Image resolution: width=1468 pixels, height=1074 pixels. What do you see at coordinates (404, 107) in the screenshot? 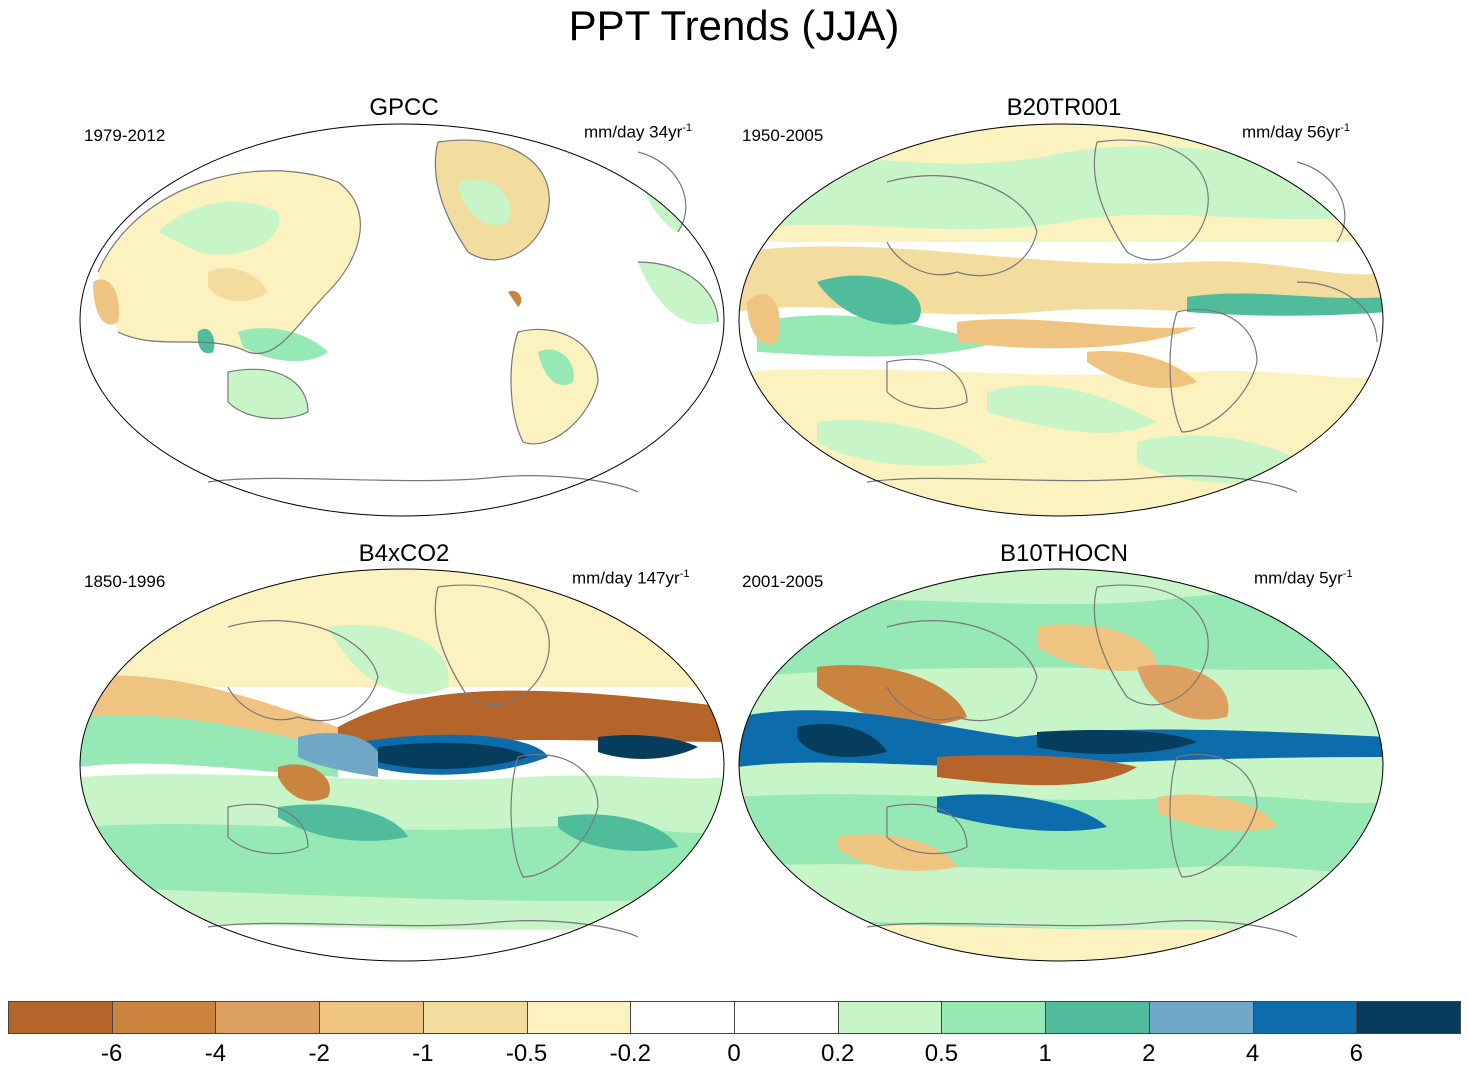
I see `panel-title-gpcc: GPCC` at bounding box center [404, 107].